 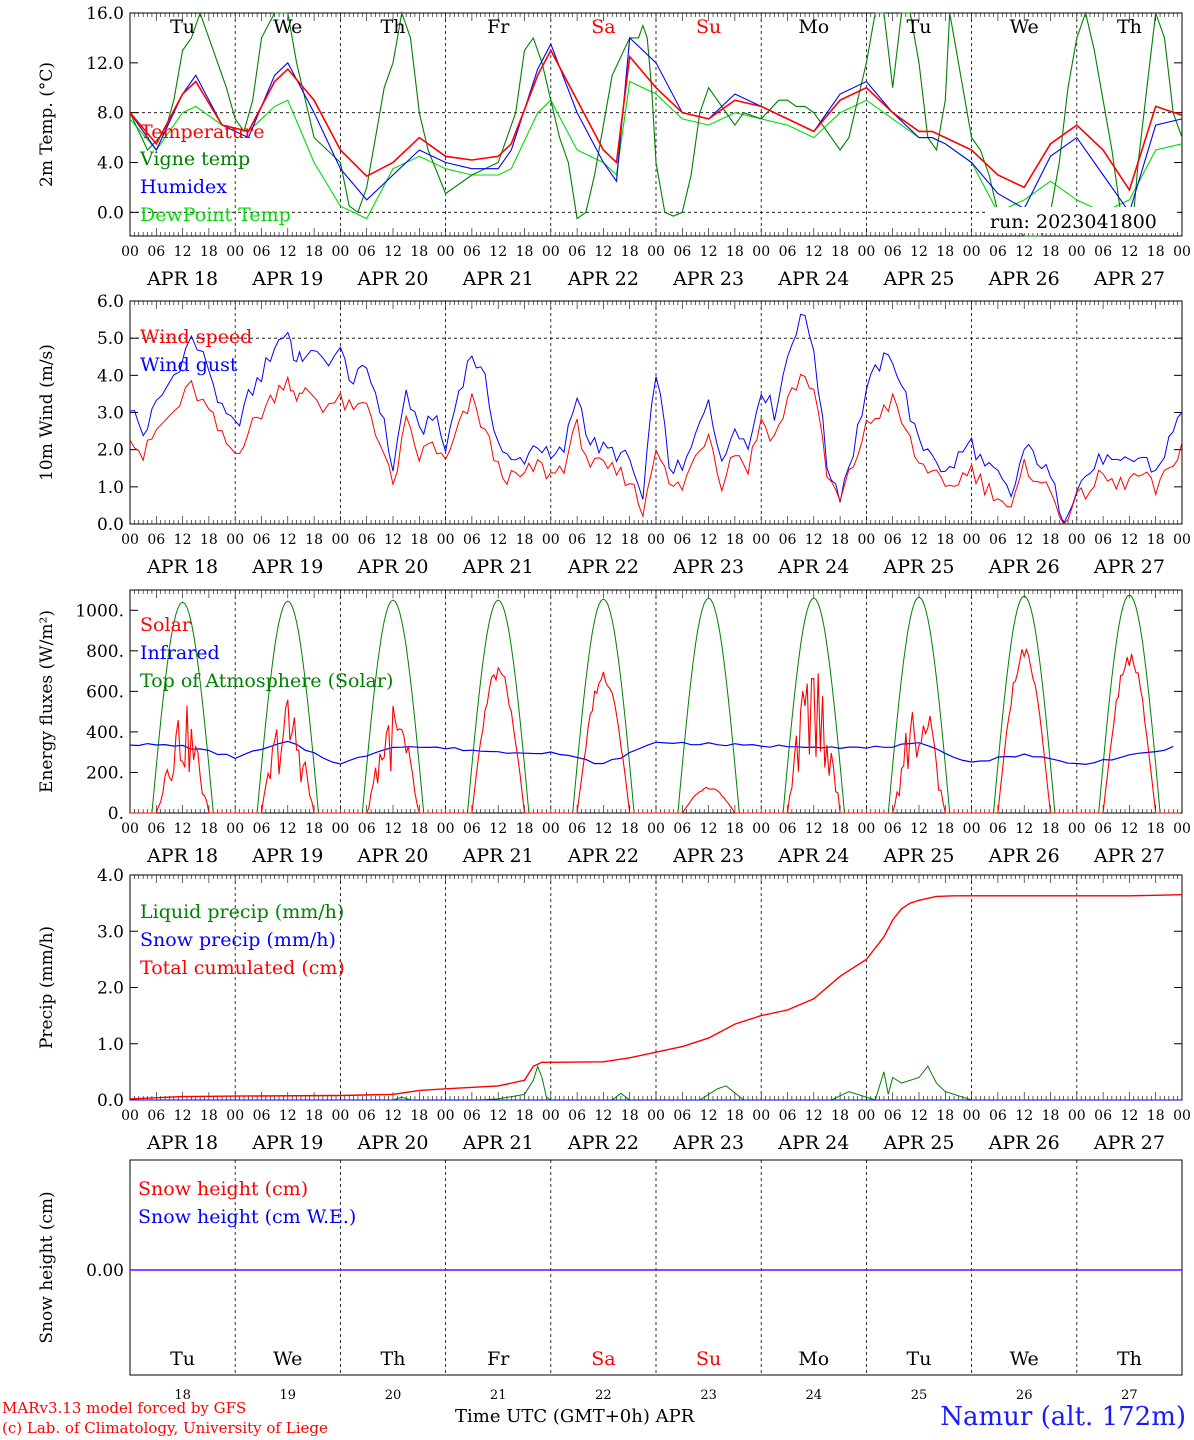 I want to click on day-number-label: 19, so click(x=288, y=1395).